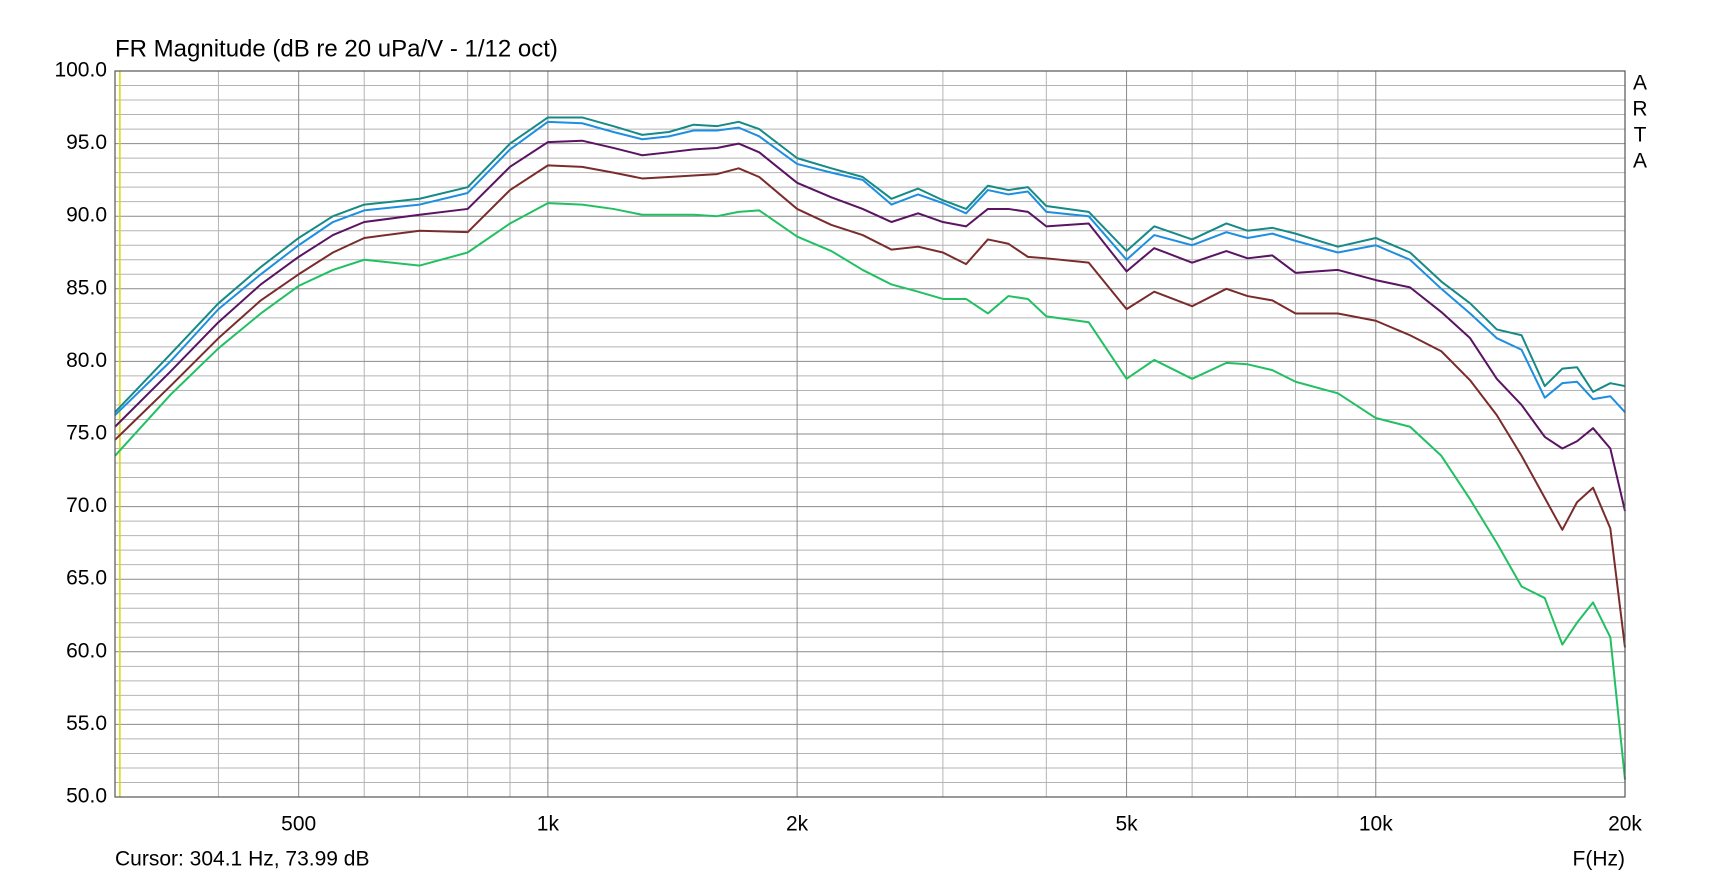 The height and width of the screenshot is (882, 1729). What do you see at coordinates (548, 824) in the screenshot?
I see `x-tick-label: 1k` at bounding box center [548, 824].